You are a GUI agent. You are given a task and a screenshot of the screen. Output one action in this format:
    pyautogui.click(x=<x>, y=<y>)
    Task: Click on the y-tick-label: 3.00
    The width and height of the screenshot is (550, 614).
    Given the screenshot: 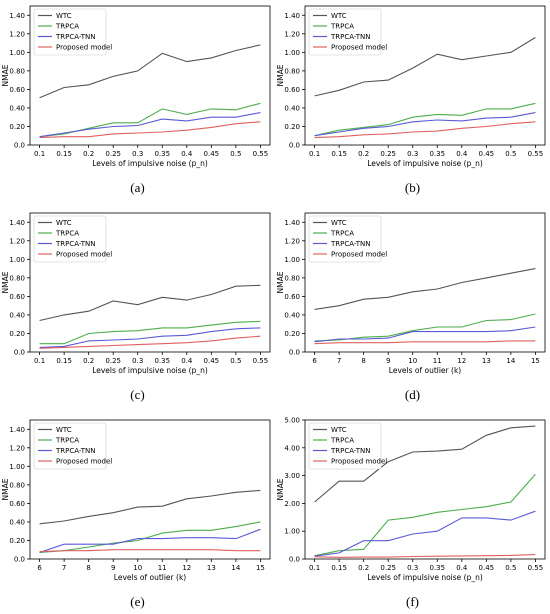 What is the action you would take?
    pyautogui.click(x=292, y=476)
    